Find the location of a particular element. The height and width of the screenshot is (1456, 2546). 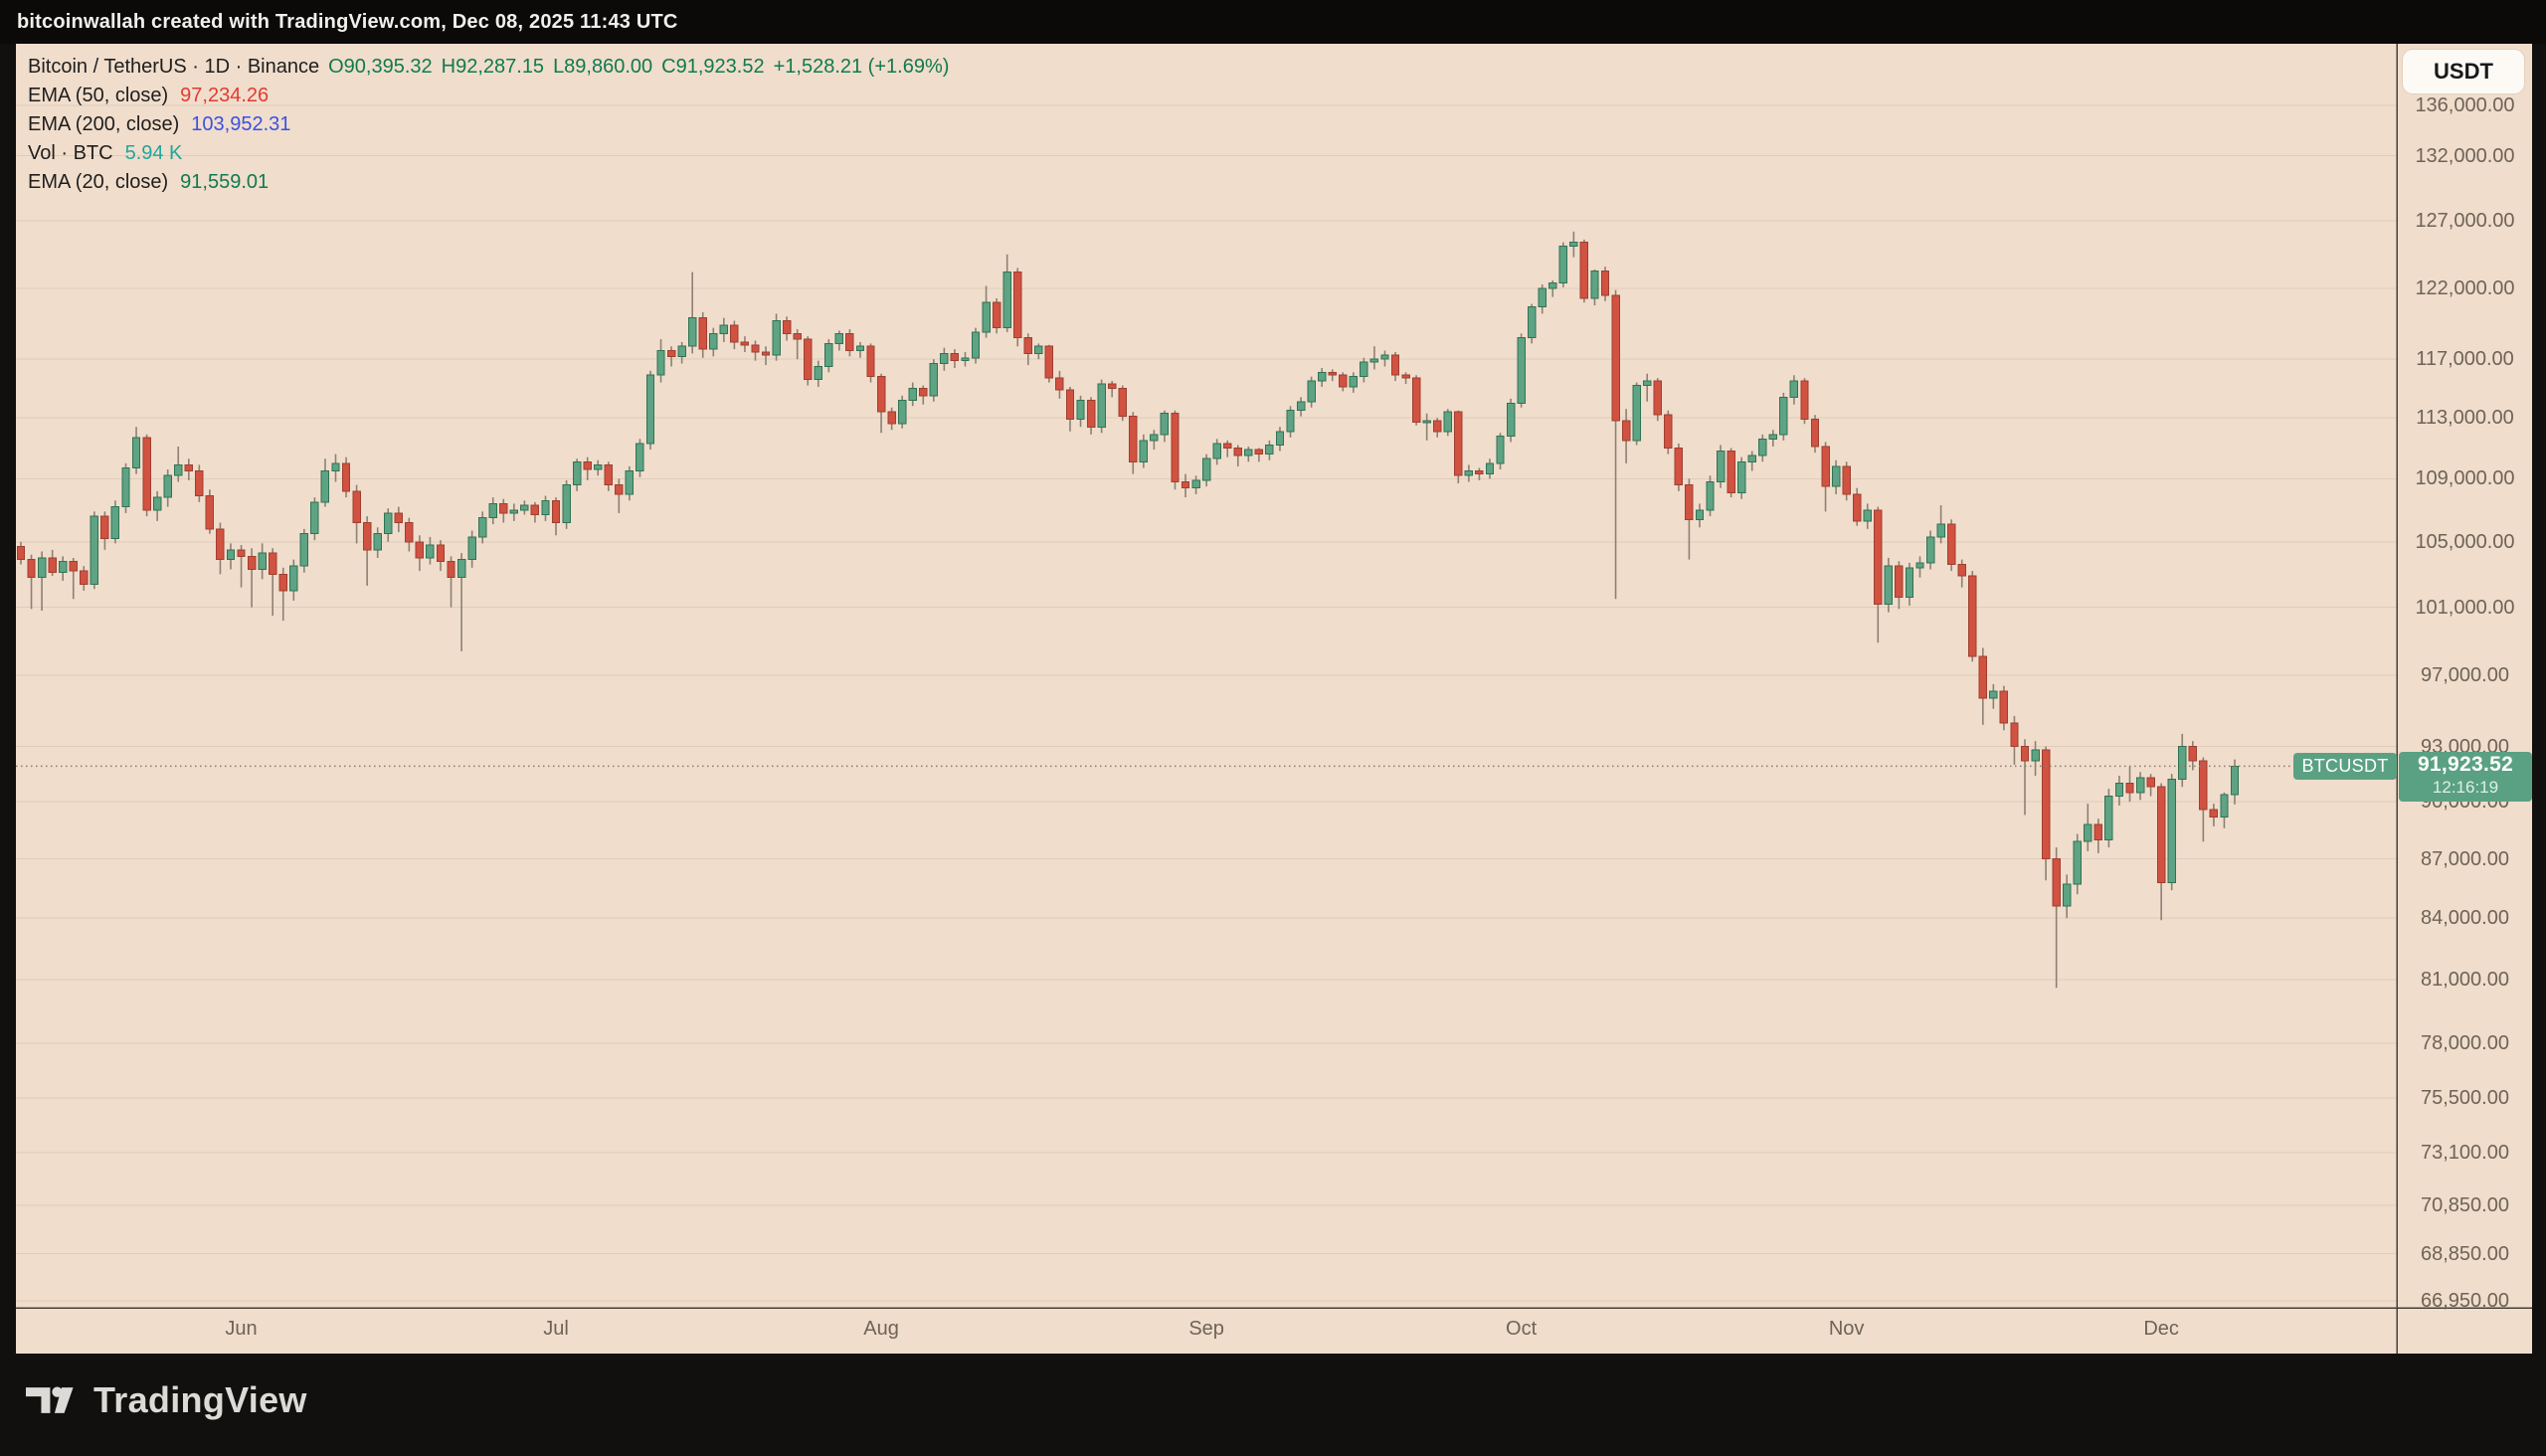

ema50-label: EMA (50, close) is located at coordinates (98, 95).